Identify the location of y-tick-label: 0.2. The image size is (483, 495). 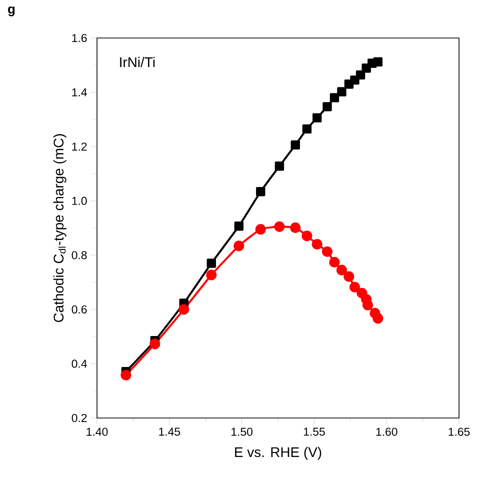
(79, 418).